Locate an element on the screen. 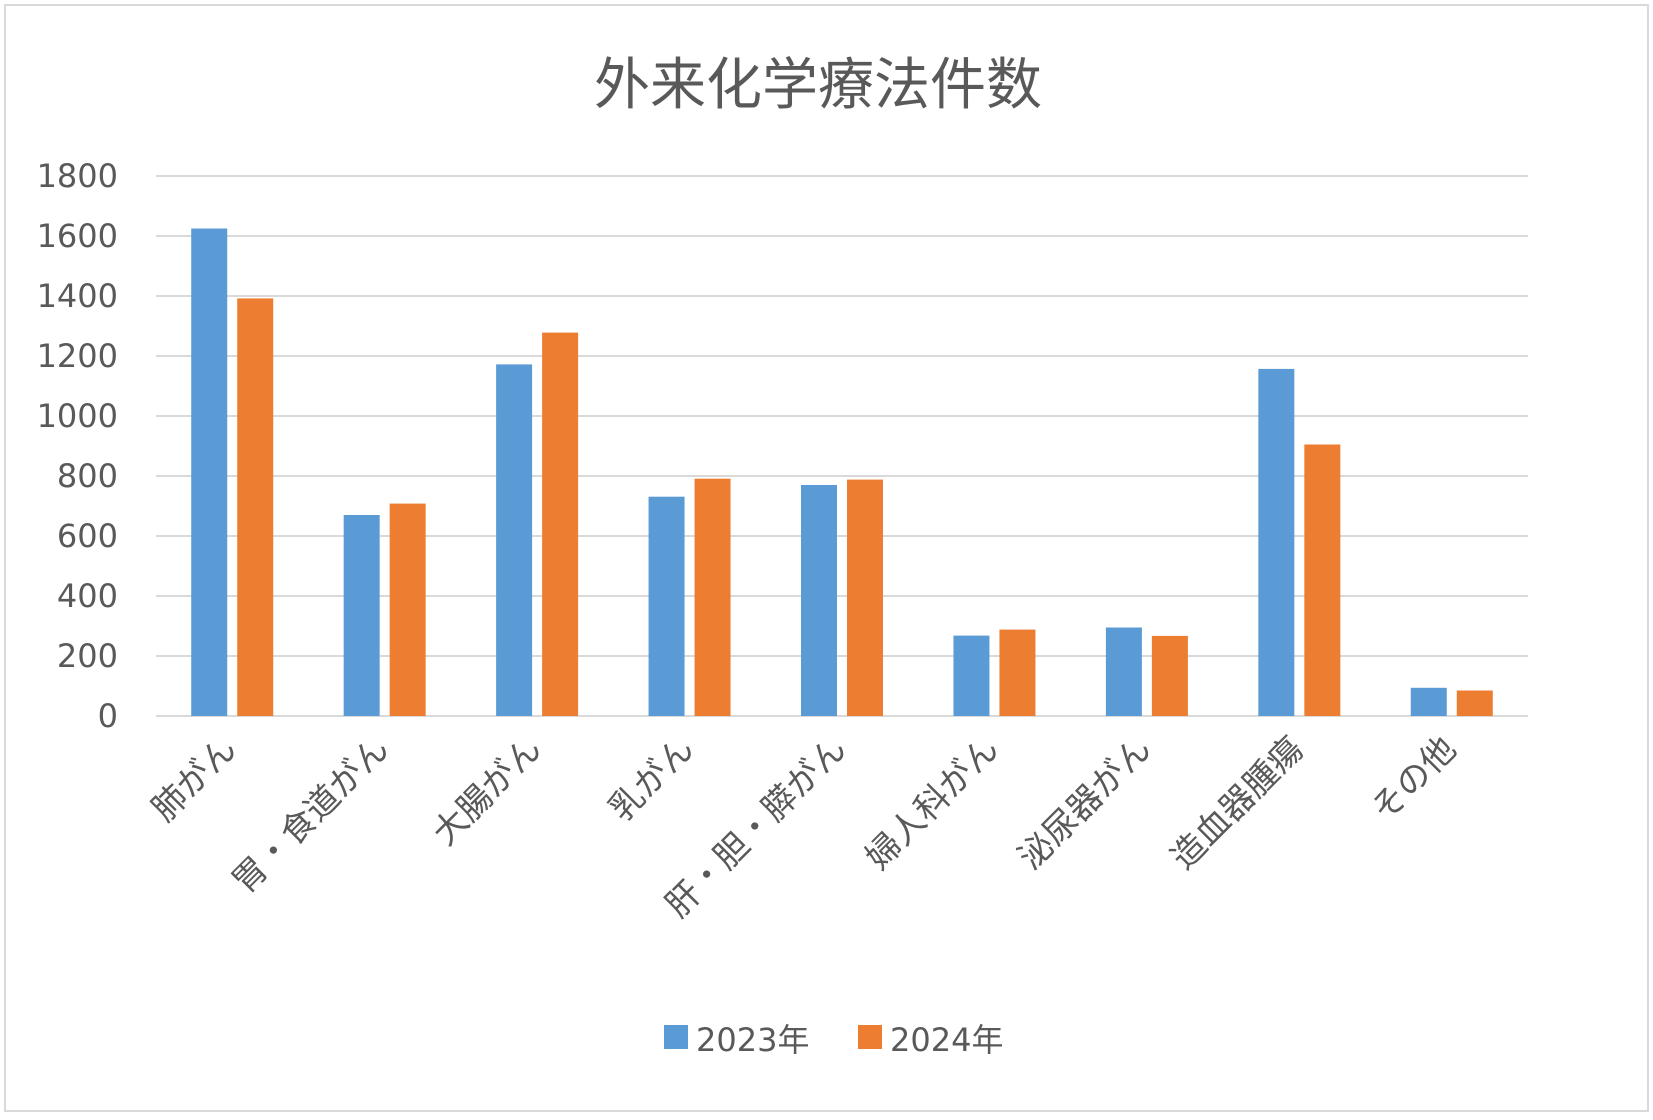 The height and width of the screenshot is (1120, 1653). x-tick-label: 乳がん is located at coordinates (652, 779).